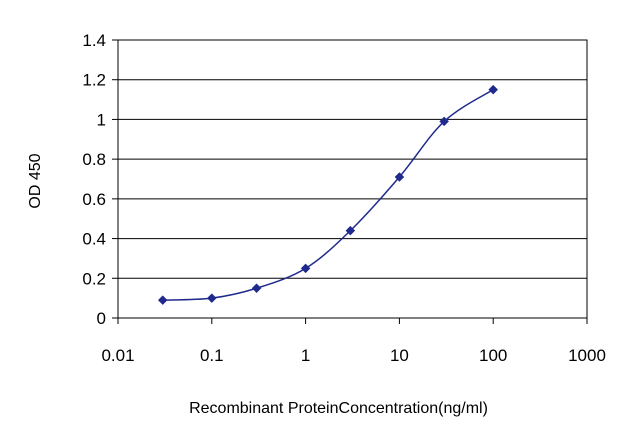 The image size is (640, 427). I want to click on y-tick-label: 1, so click(101, 119).